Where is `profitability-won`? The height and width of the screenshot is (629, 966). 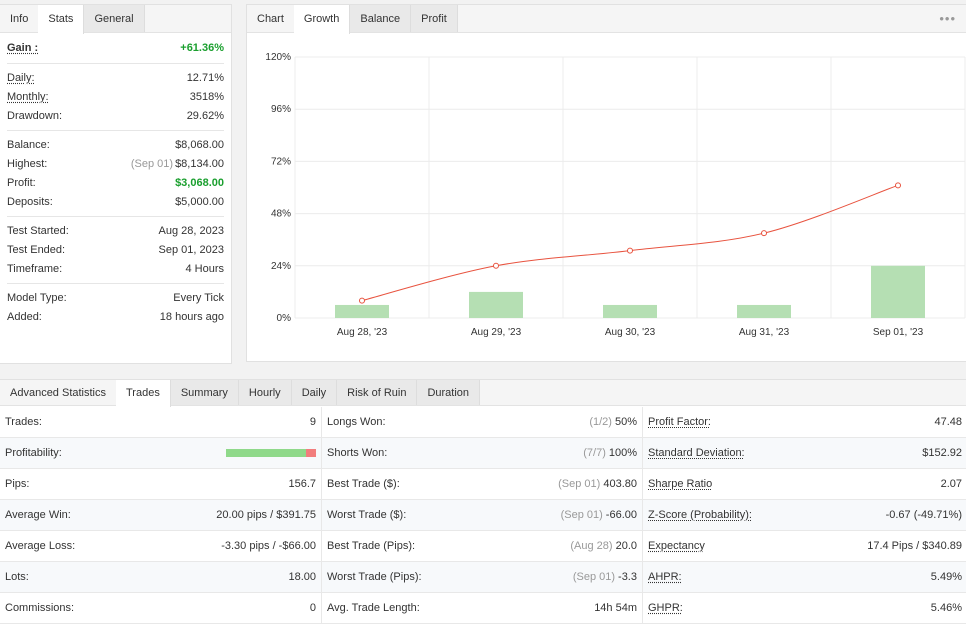 profitability-won is located at coordinates (266, 453).